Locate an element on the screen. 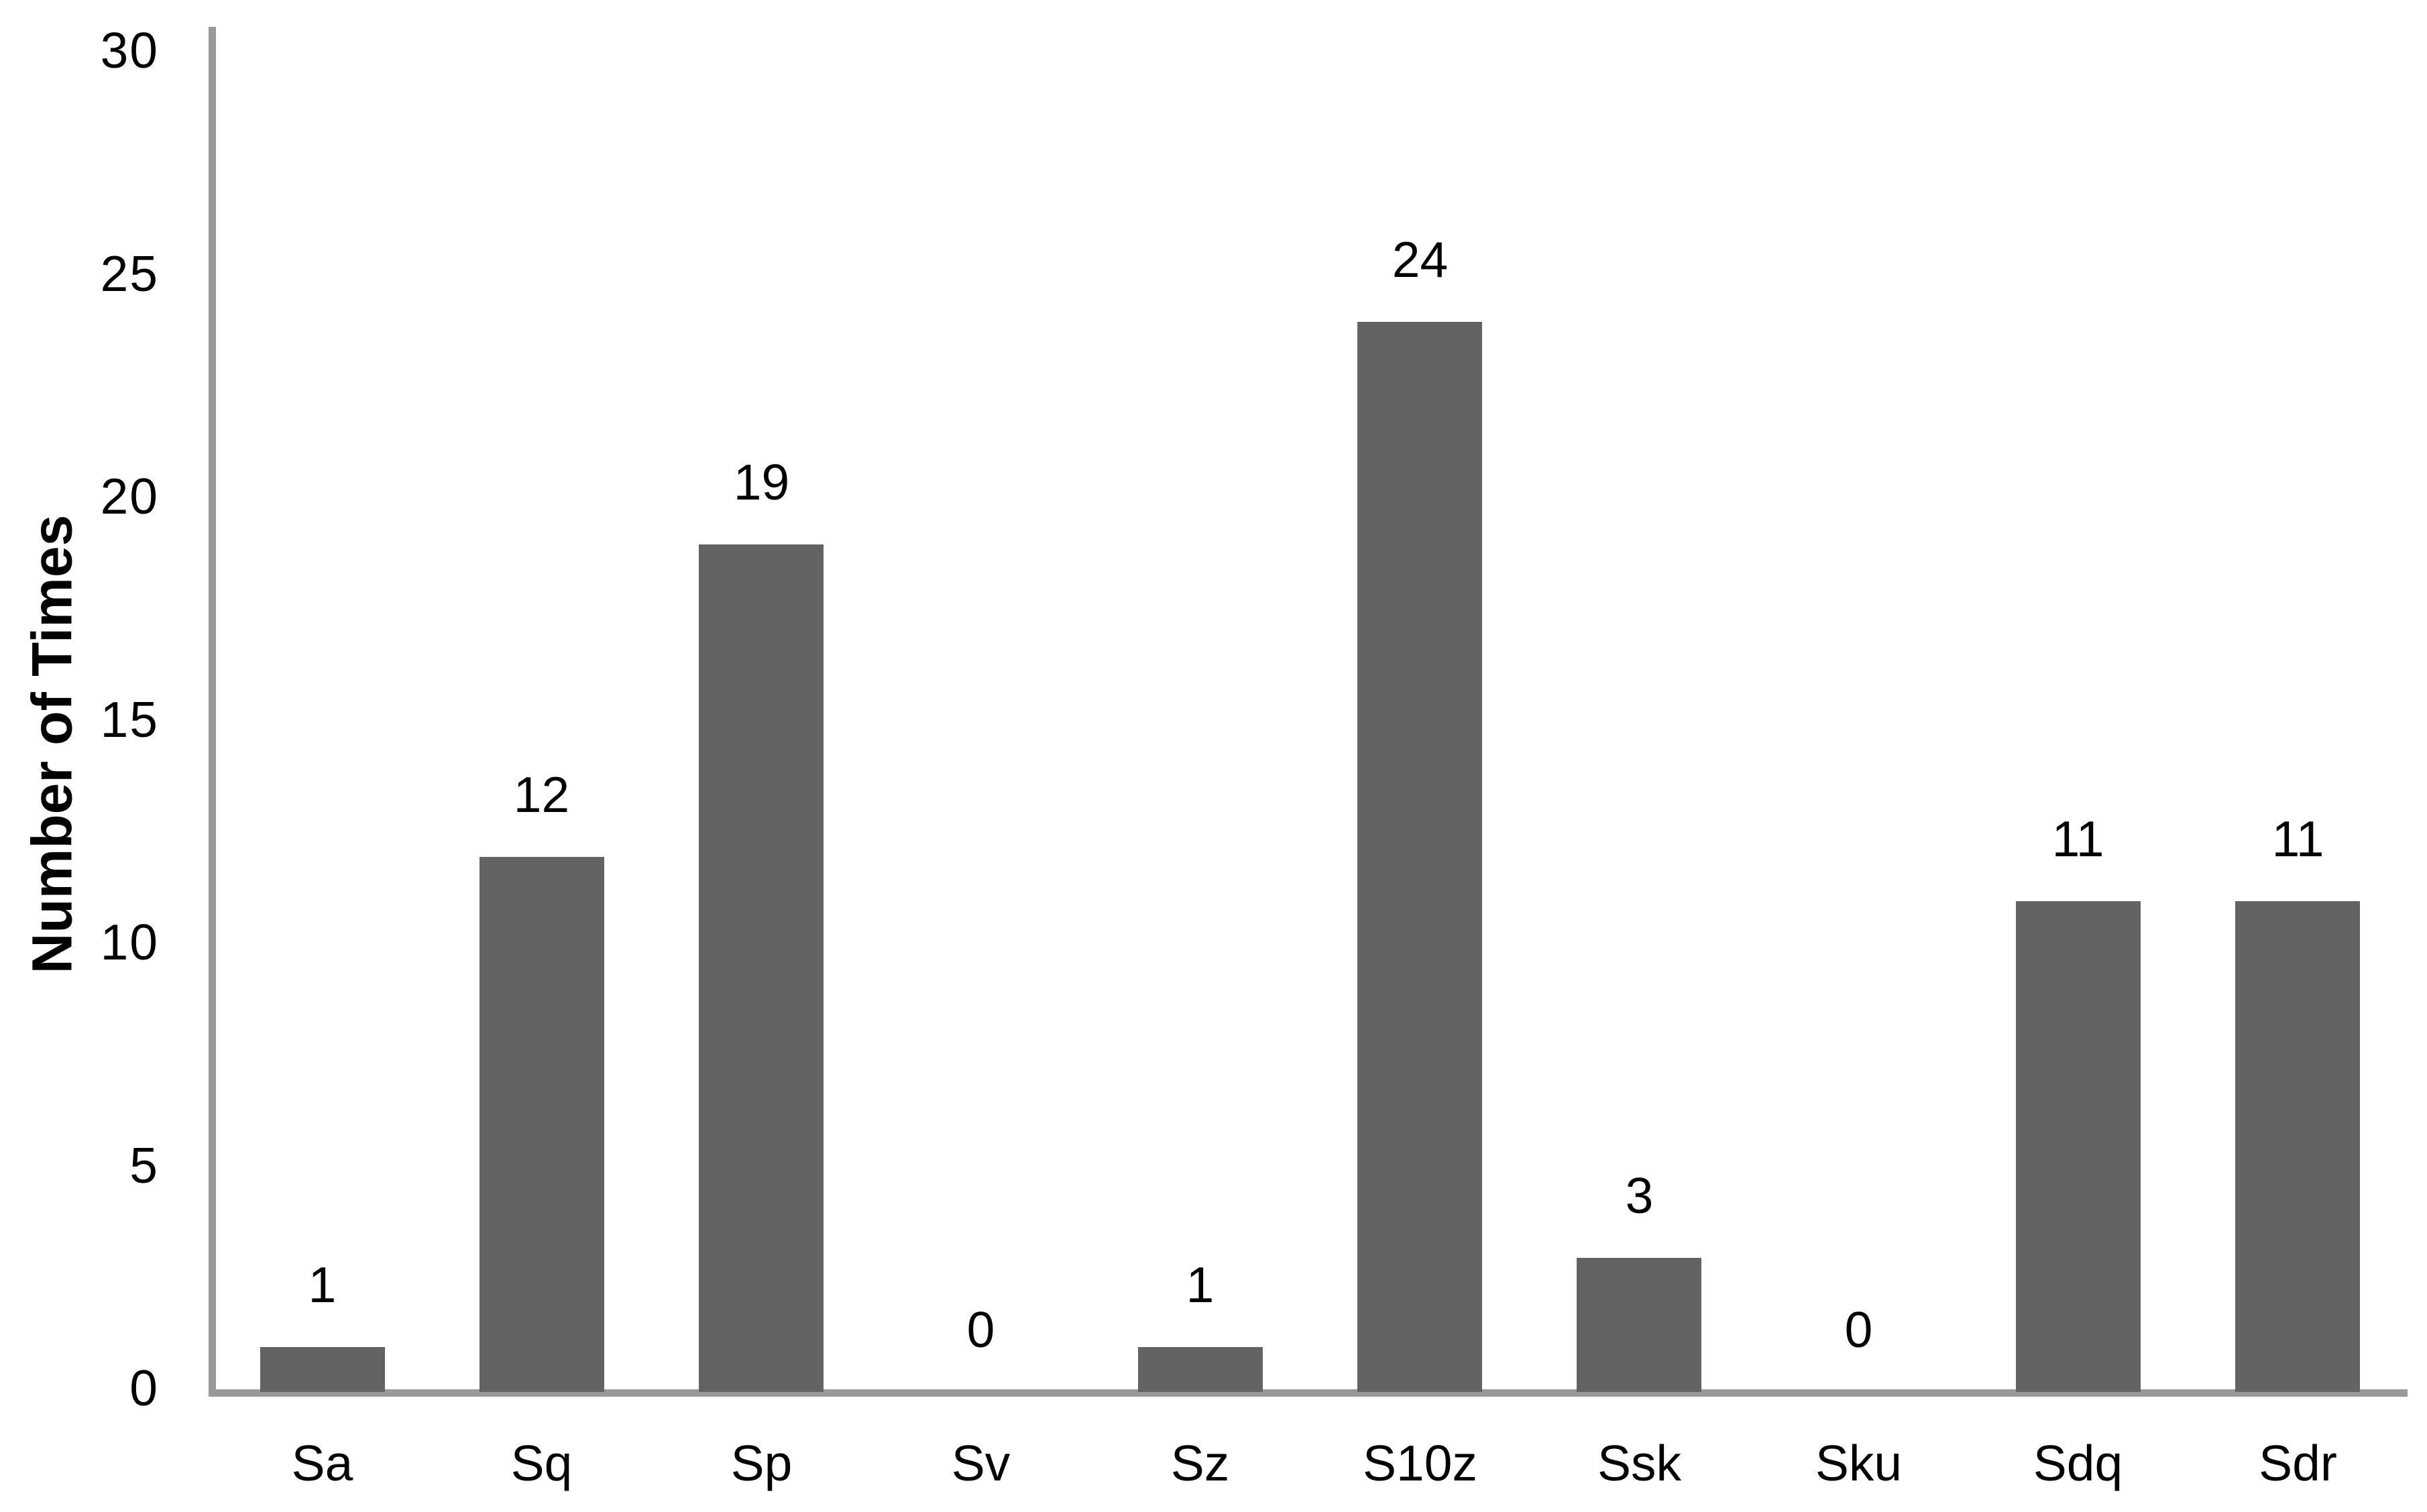 This screenshot has width=2427, height=1512. y-axis-tick-label: 20 is located at coordinates (129, 496).